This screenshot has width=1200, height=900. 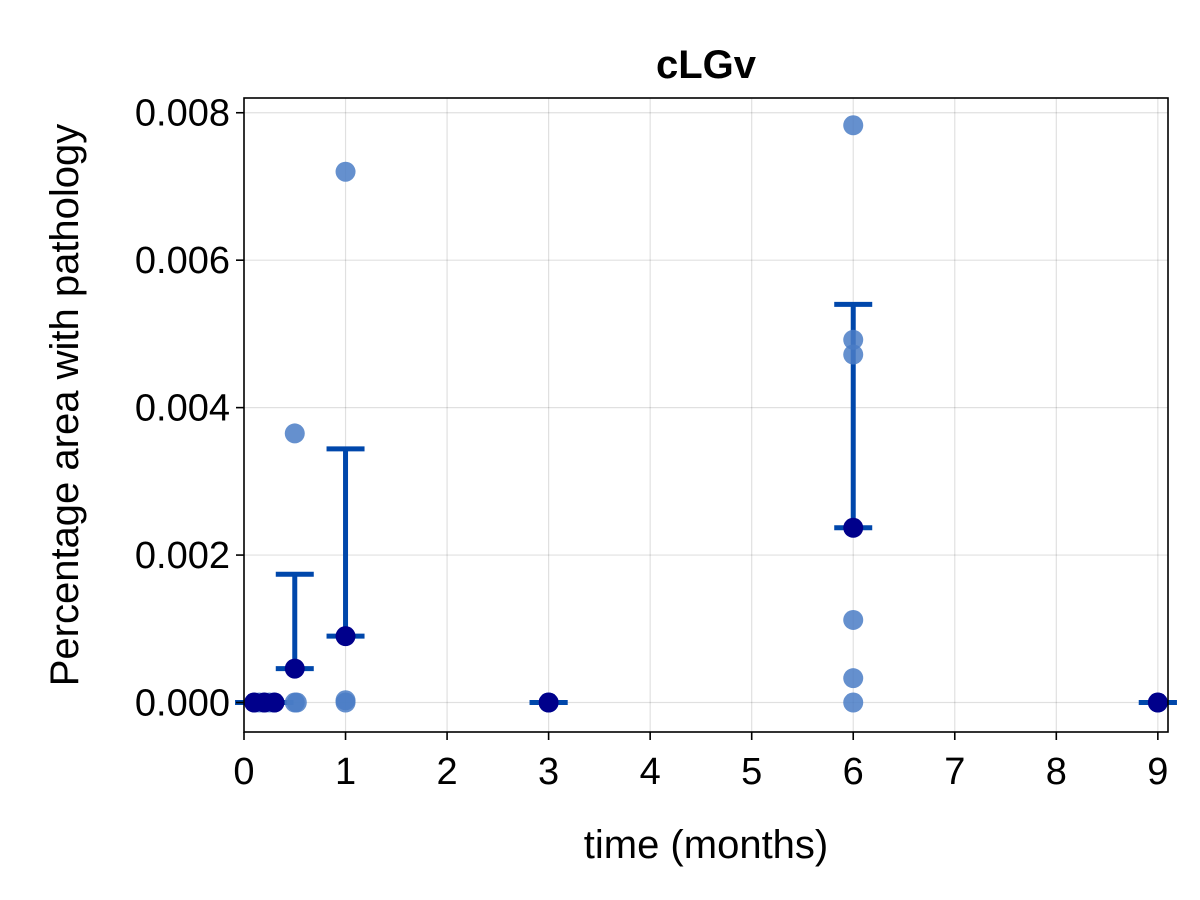 What do you see at coordinates (182, 409) in the screenshot?
I see `y-tick-label: 0.004` at bounding box center [182, 409].